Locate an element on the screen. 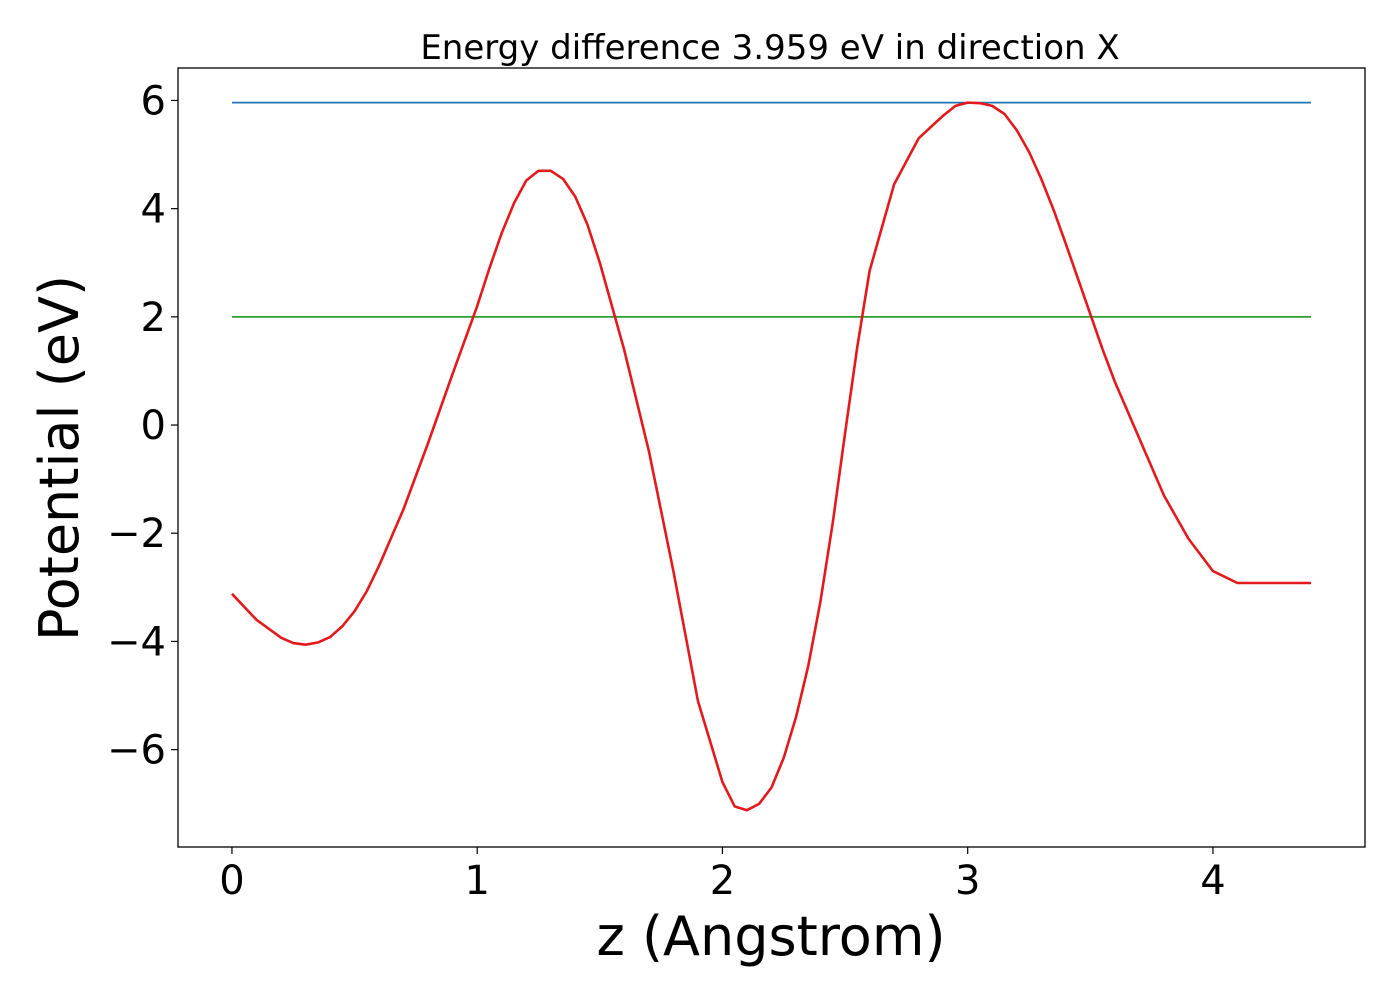 This screenshot has width=1400, height=1000. y-tick-label: 2 is located at coordinates (153, 318).